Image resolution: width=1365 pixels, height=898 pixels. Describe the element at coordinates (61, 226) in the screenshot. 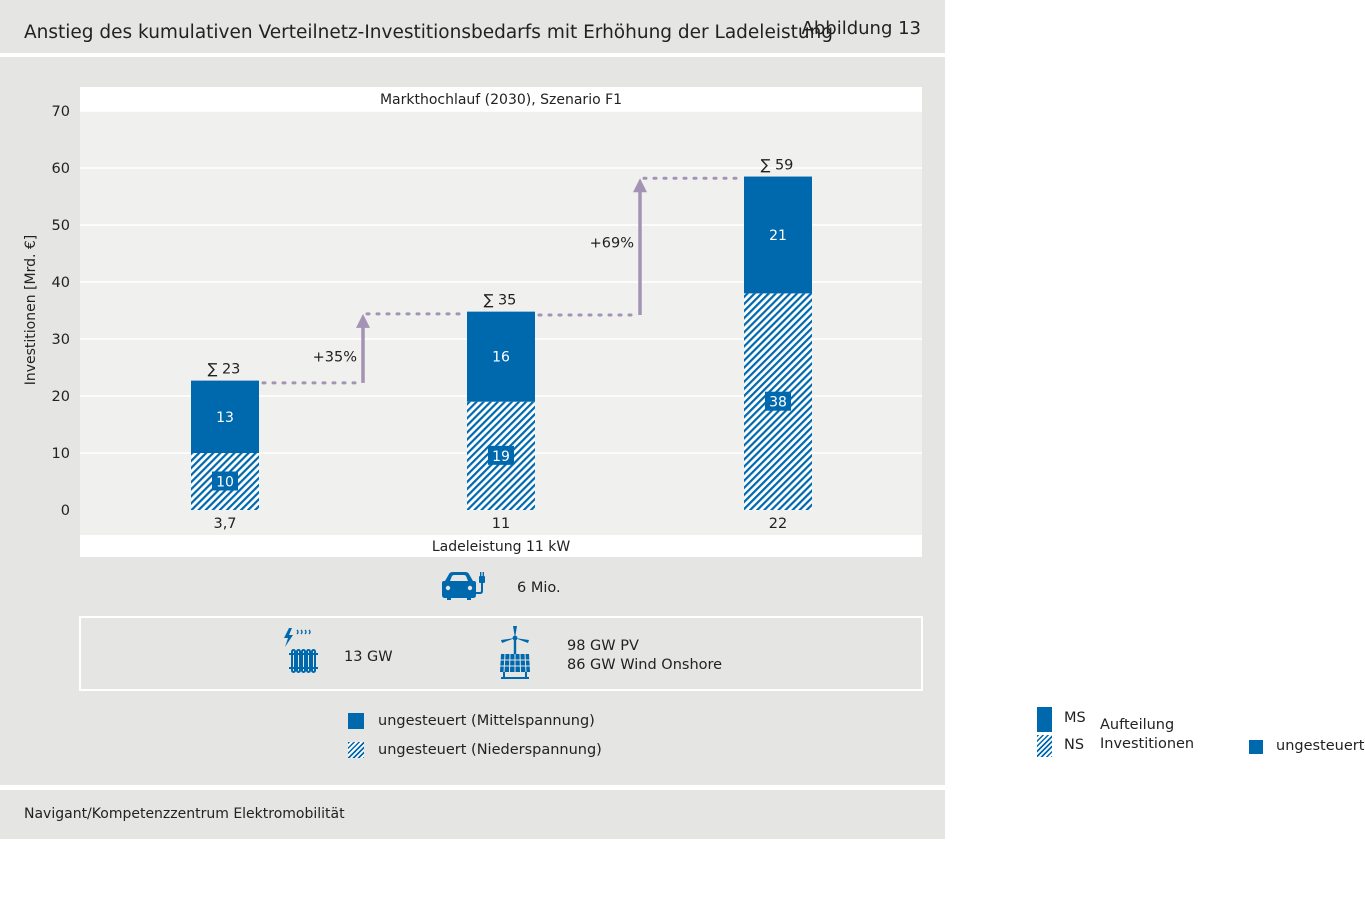

I see `y-tick-label: 50` at that location.